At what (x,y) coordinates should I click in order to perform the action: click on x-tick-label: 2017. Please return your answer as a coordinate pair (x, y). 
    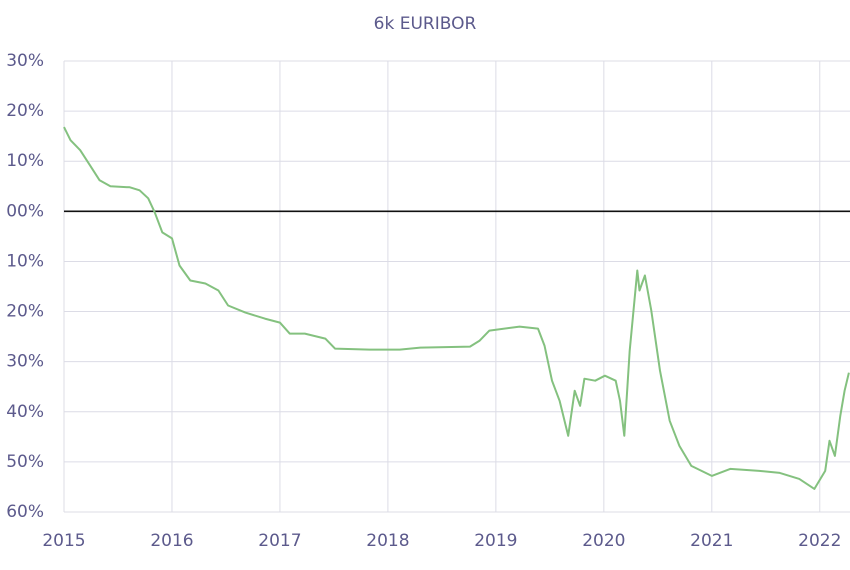
    Looking at the image, I should click on (279, 541).